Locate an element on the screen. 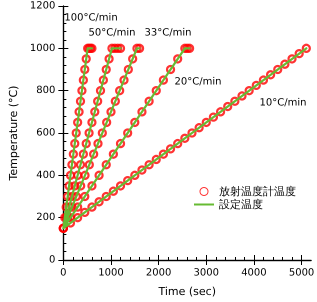 The image size is (317, 302). y-axis-title: Temperature (°C) is located at coordinates (13, 134).